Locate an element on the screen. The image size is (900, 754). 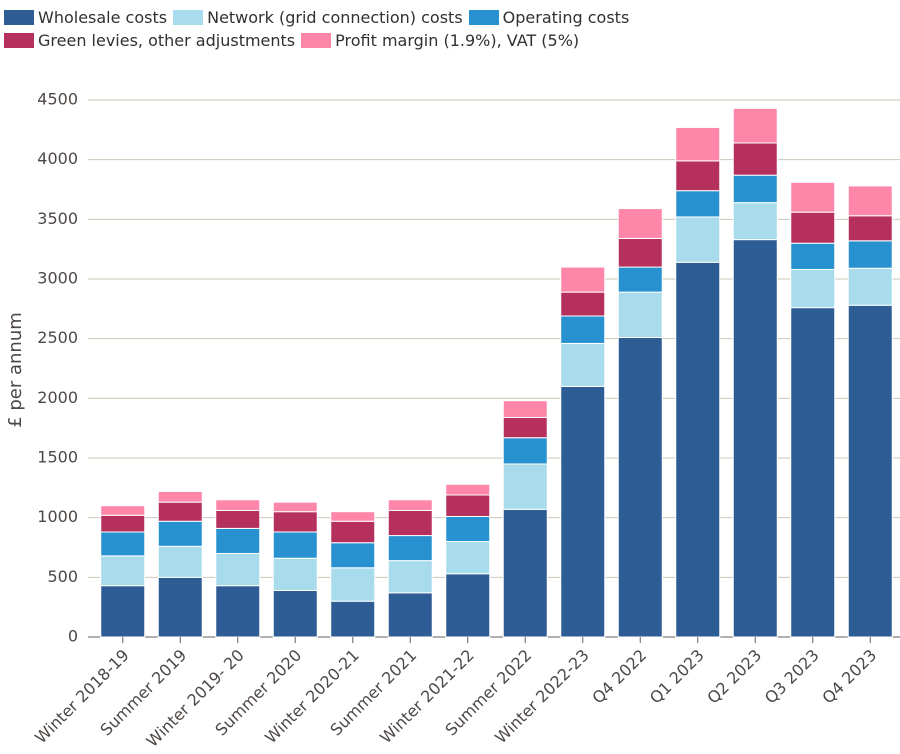
x-tick-label: Q3 2023 is located at coordinates (792, 677).